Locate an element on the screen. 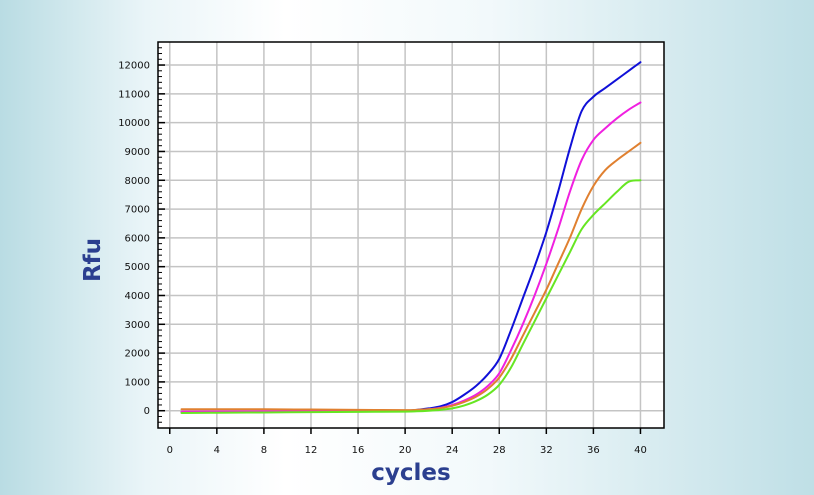 Image resolution: width=814 pixels, height=495 pixels. y-tick-label: 12000 is located at coordinates (134, 66).